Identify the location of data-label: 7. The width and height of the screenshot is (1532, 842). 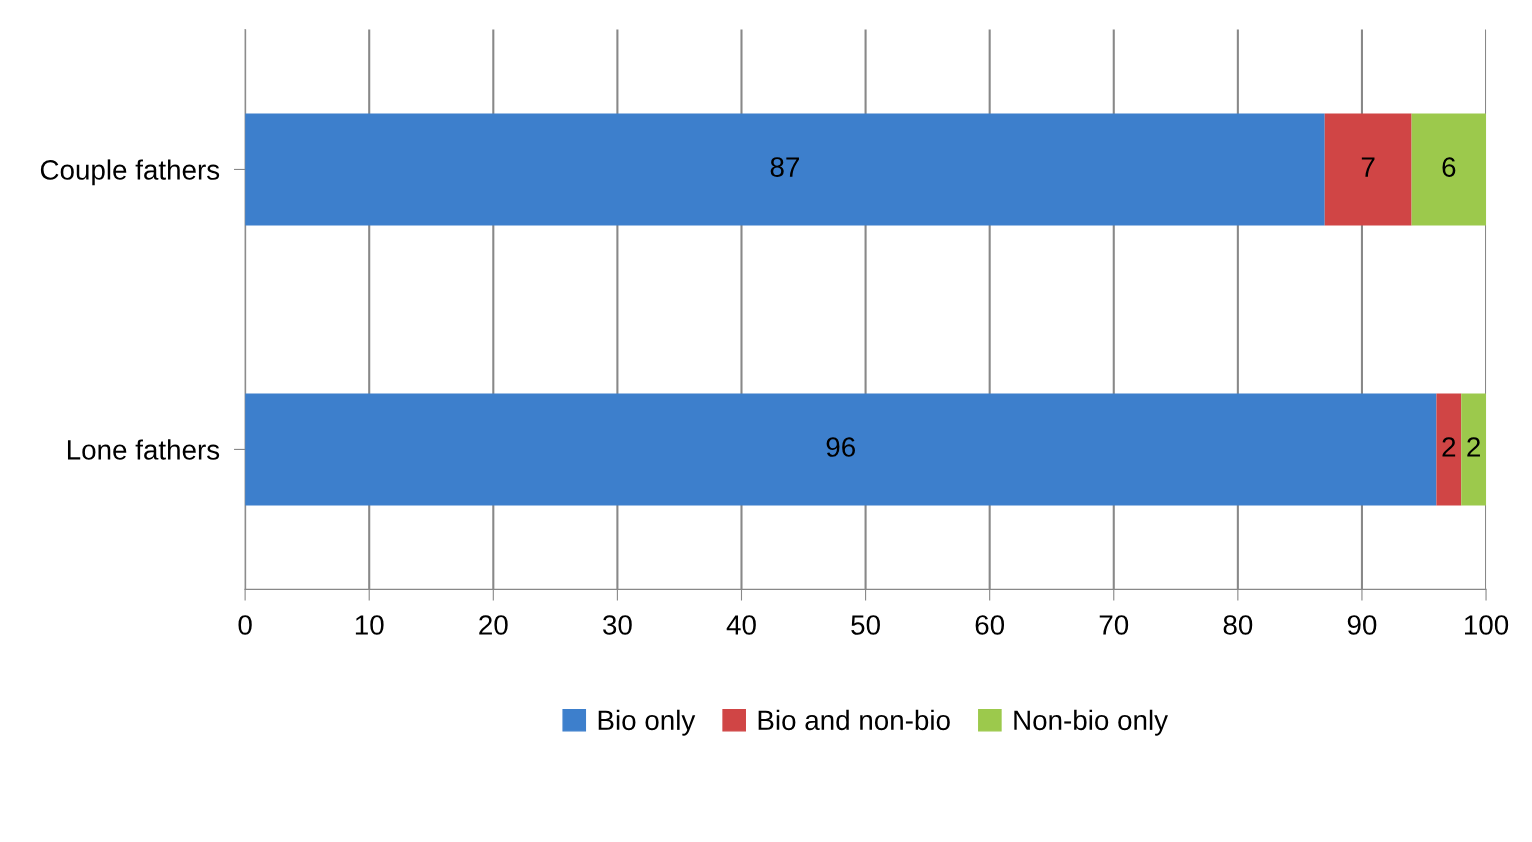
(1368, 167).